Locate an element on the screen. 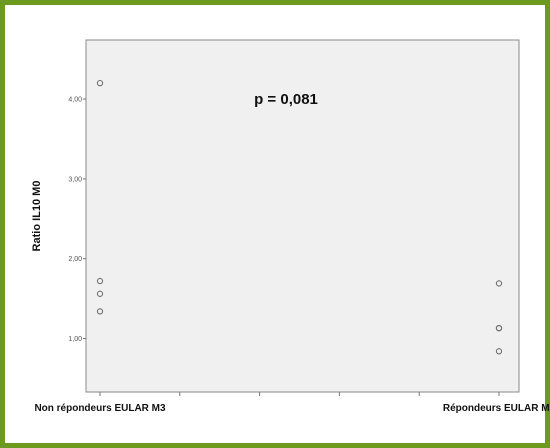 This screenshot has width=550, height=448. y-tick-label: 3,00 is located at coordinates (75, 179).